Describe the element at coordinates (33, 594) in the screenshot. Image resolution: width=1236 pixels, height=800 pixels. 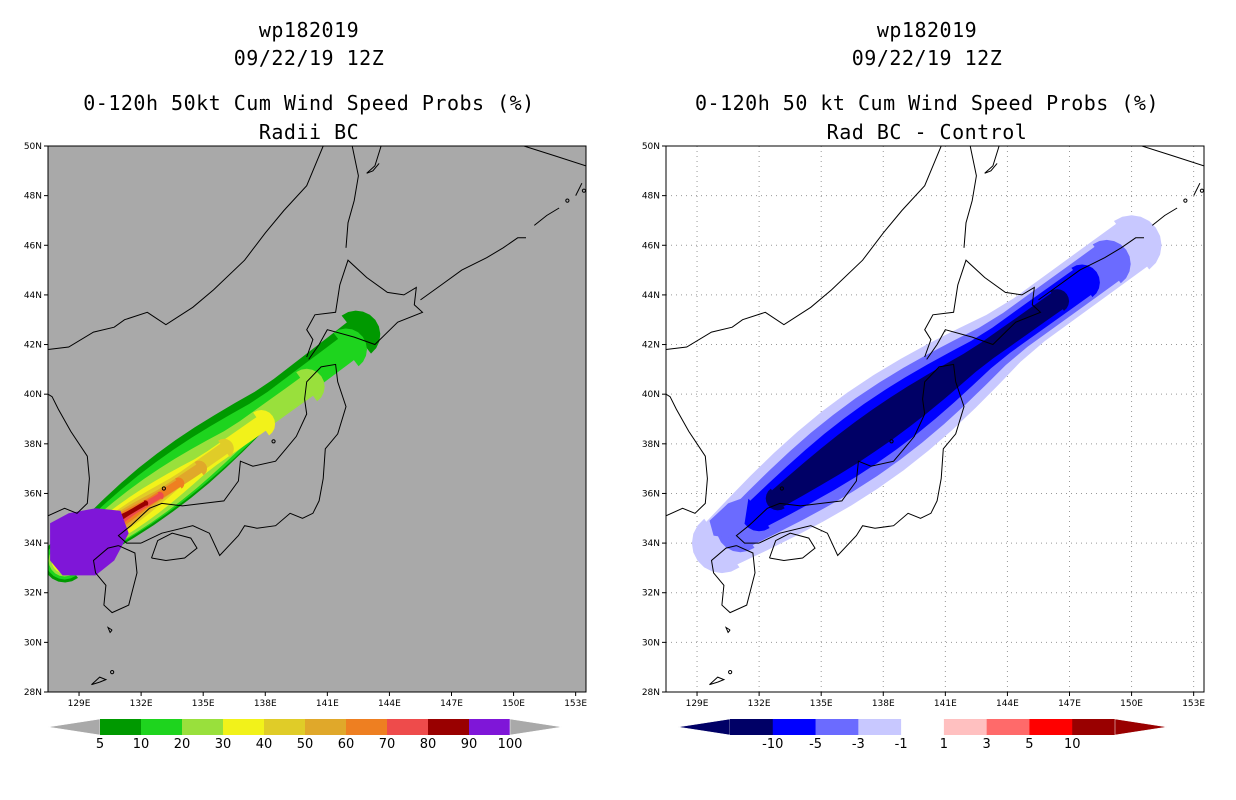
I see `lat-tick-label: 32N` at that location.